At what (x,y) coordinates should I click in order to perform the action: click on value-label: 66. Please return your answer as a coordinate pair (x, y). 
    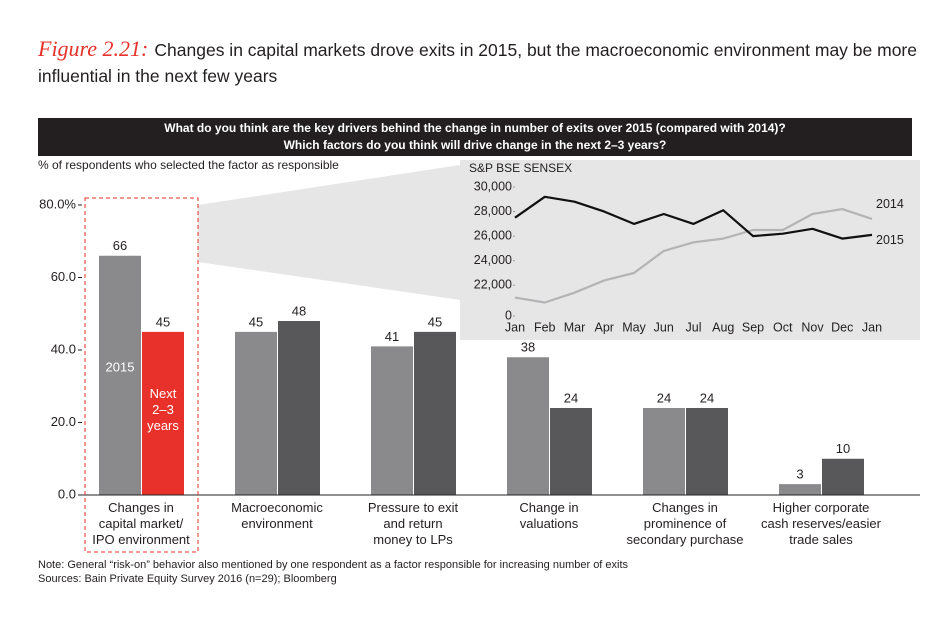
    Looking at the image, I should click on (120, 245).